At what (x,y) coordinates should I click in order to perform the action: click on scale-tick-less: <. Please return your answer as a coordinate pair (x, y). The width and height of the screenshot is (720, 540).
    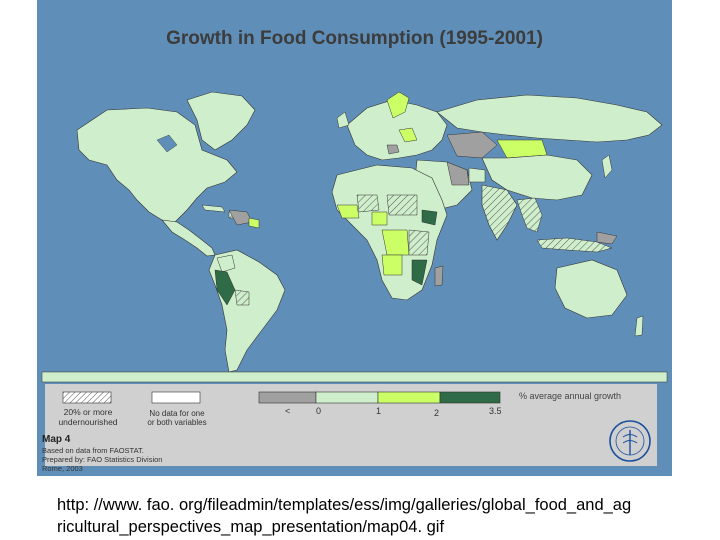
    Looking at the image, I should click on (288, 411).